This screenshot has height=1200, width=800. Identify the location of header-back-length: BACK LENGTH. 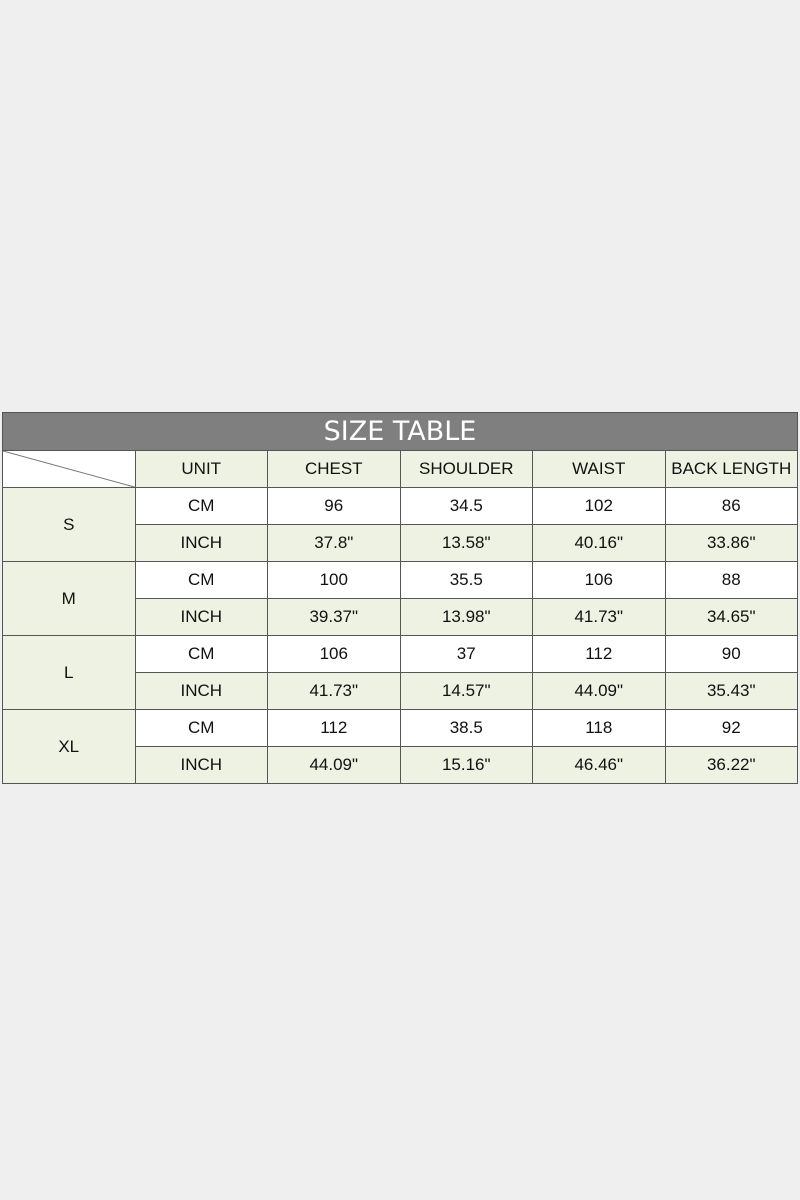
(731, 469).